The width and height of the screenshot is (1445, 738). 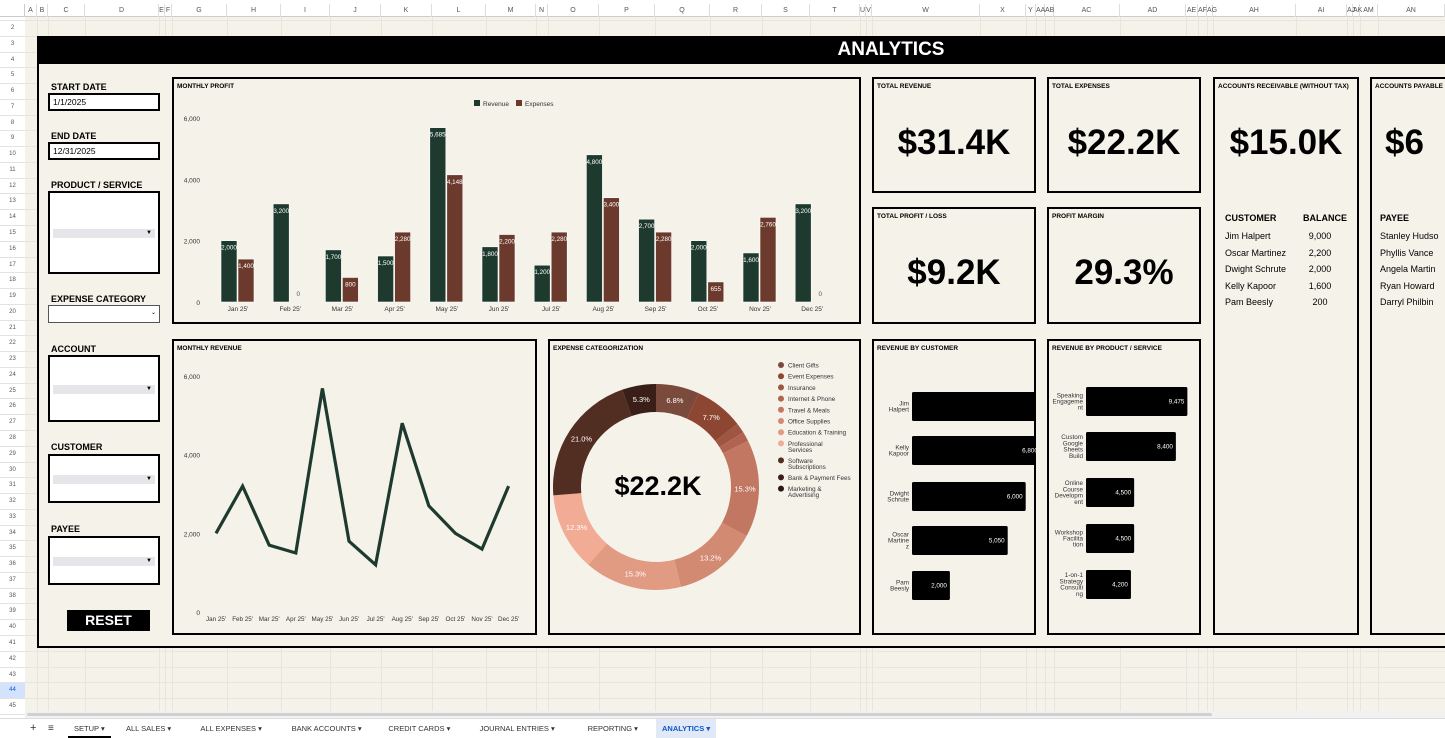 I want to click on row-header: 6, so click(x=12, y=92).